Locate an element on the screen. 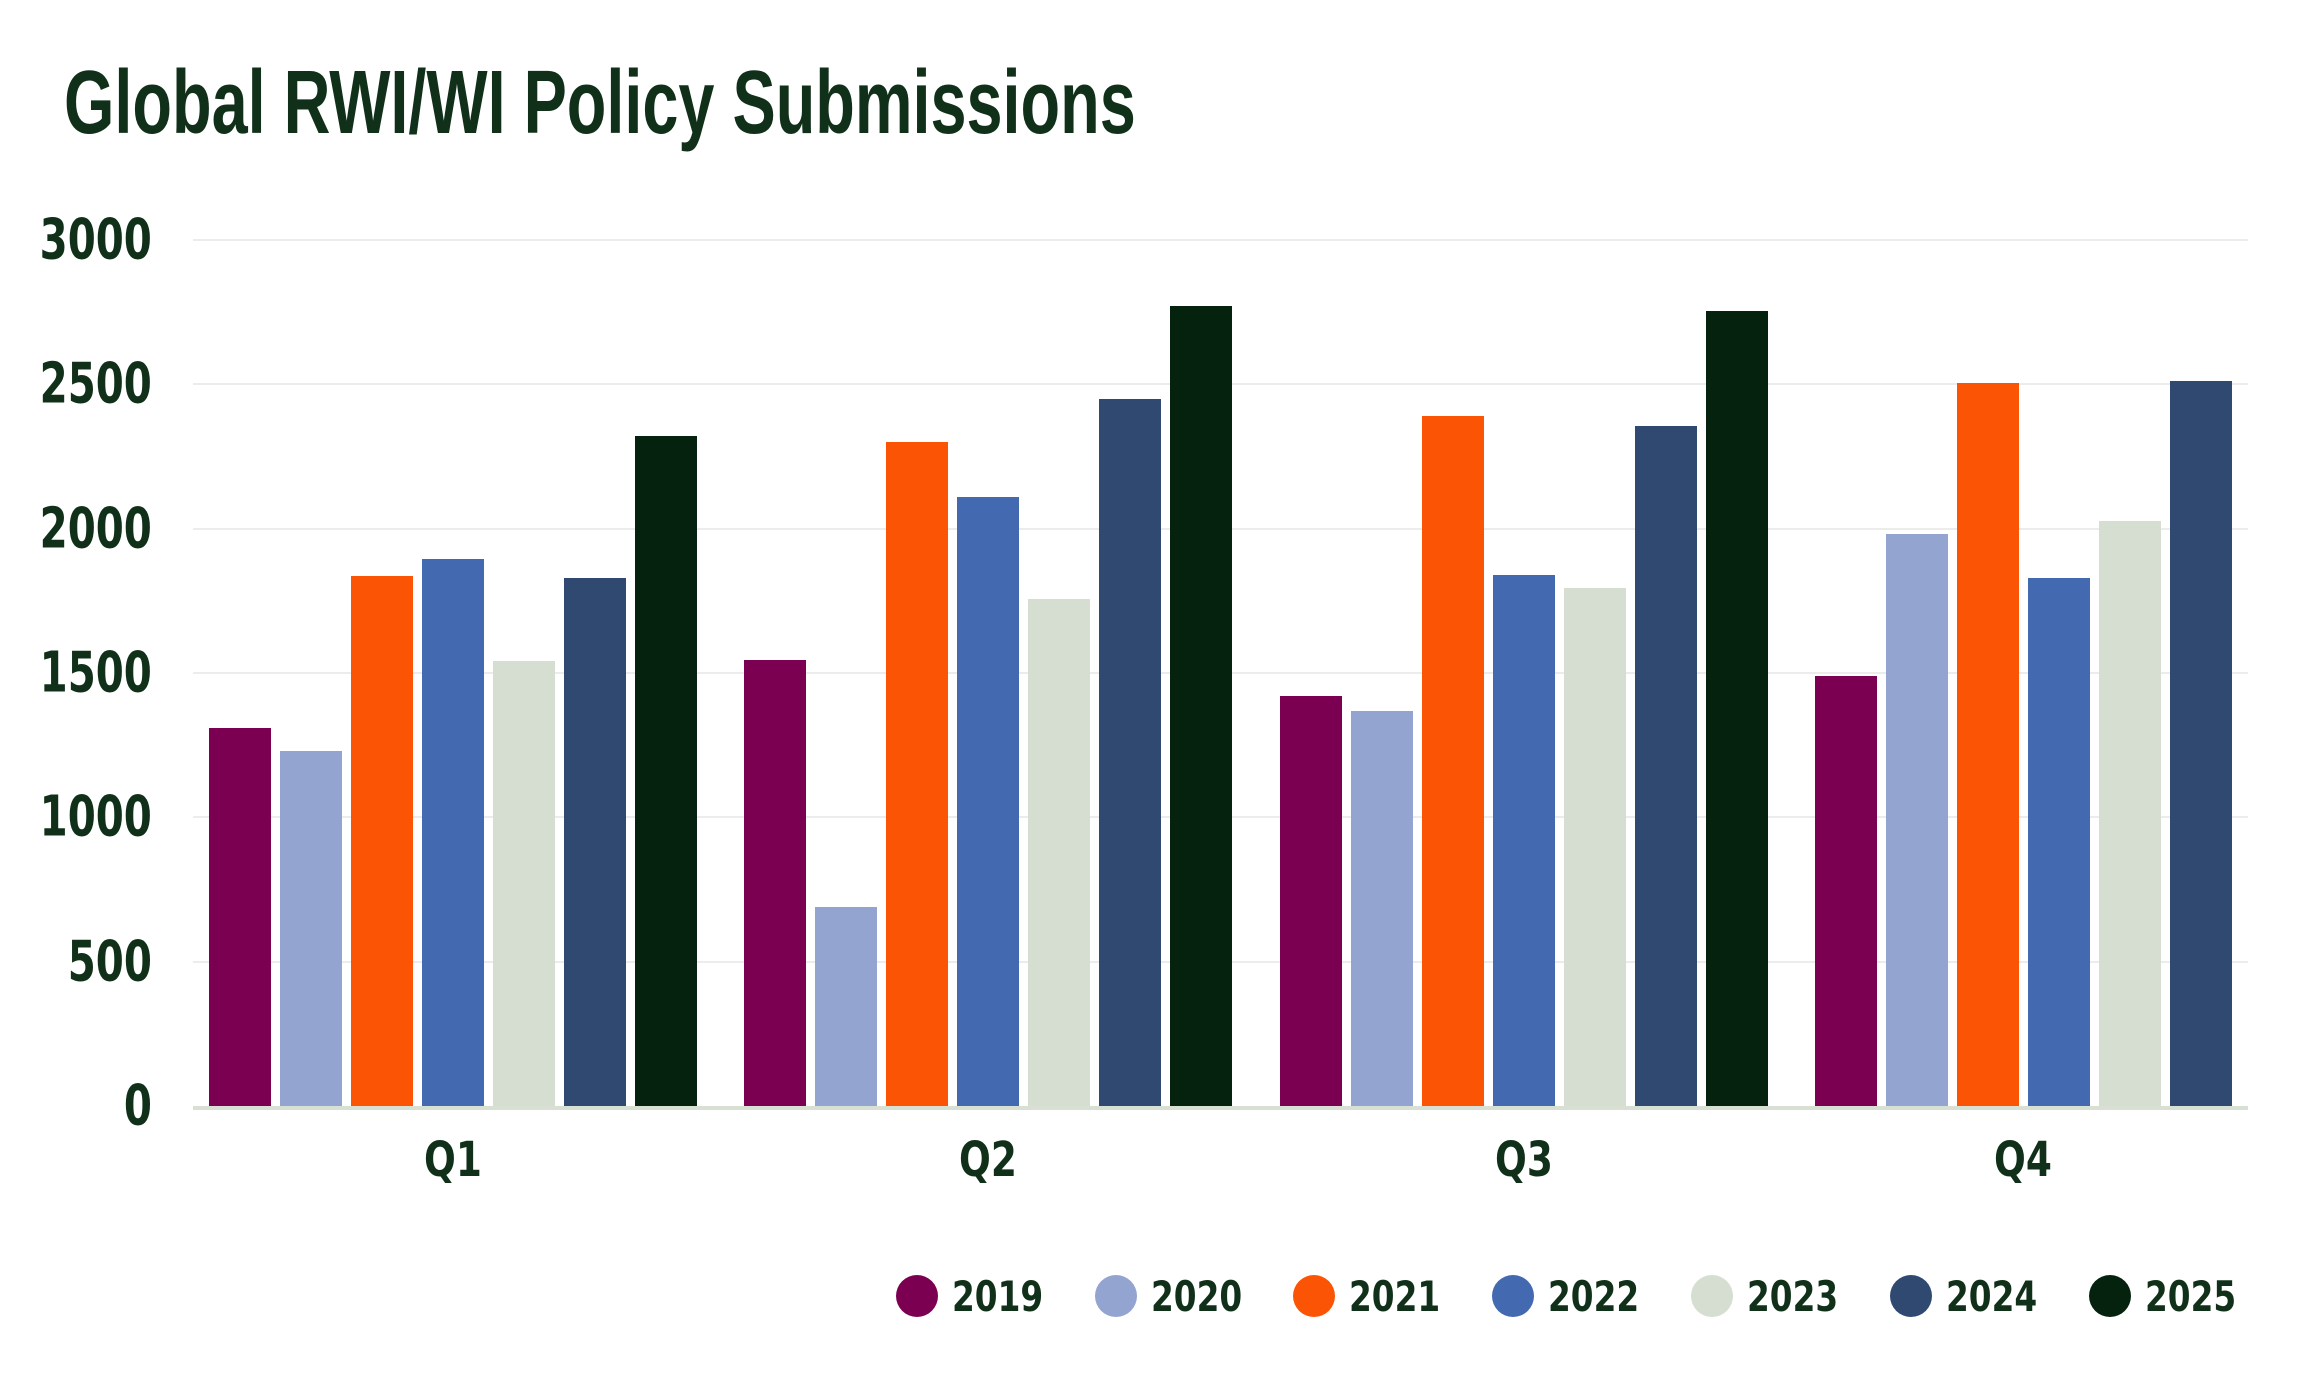  x-tick-label-q2: Q2 is located at coordinates (988, 1160).